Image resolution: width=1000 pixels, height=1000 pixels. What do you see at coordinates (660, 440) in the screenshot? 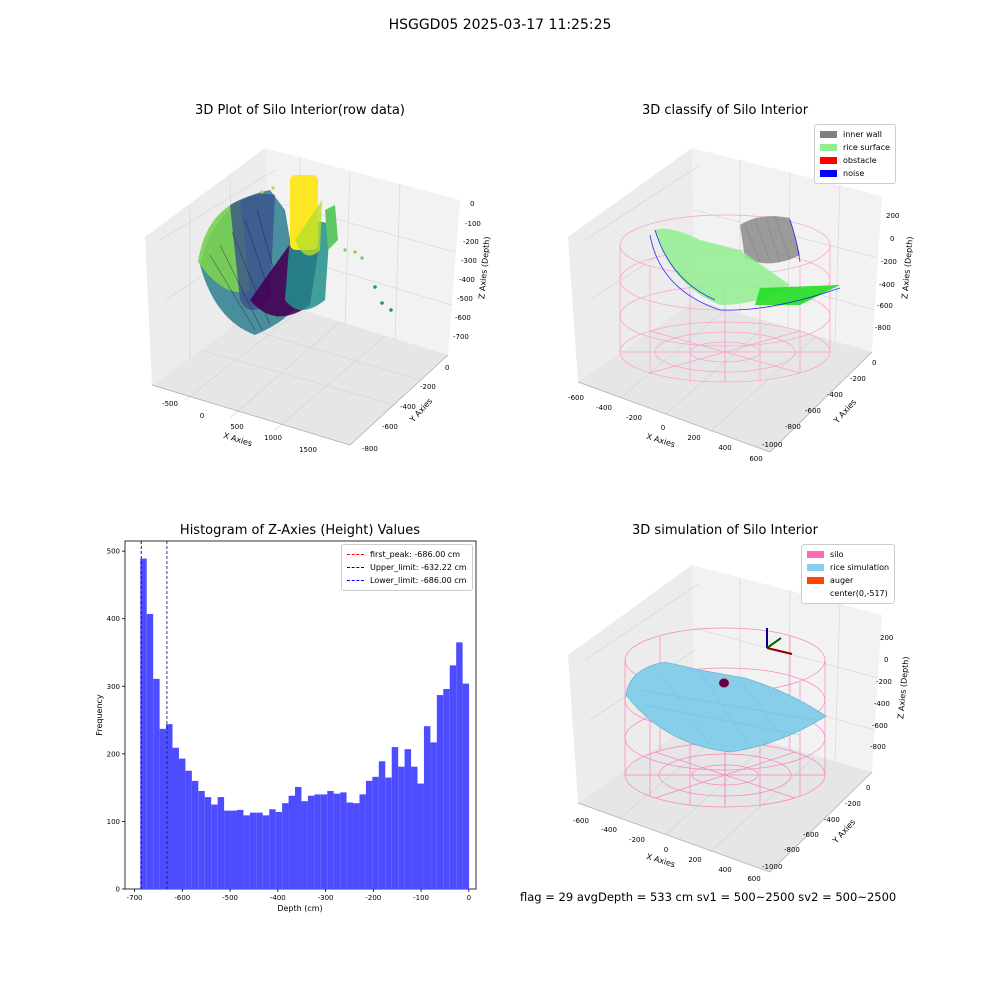
I see `classify-xlabel: X Axies` at bounding box center [660, 440].